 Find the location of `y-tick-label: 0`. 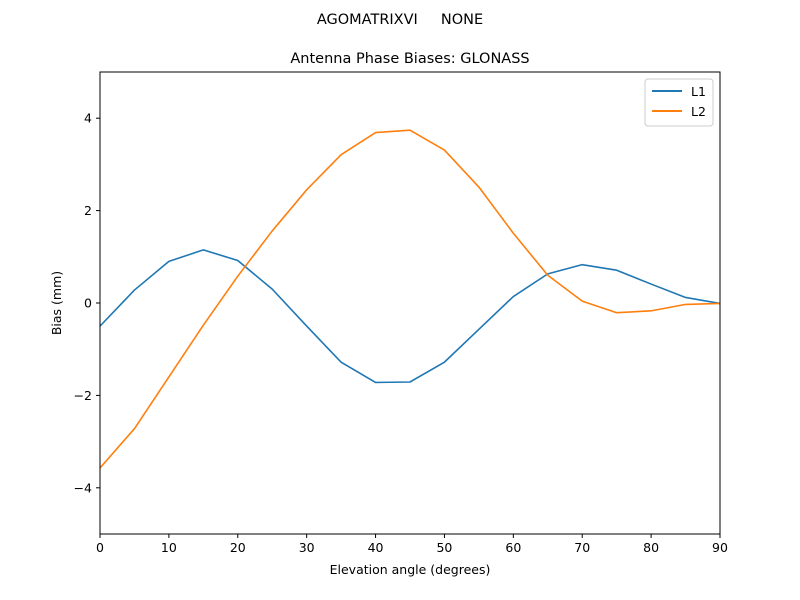

y-tick-label: 0 is located at coordinates (88, 303).